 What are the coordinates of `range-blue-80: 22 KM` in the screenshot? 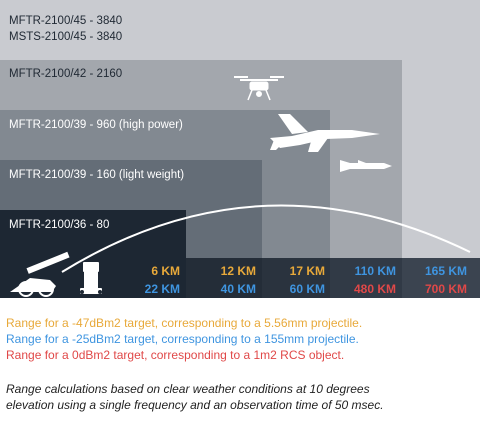 It's located at (162, 289).